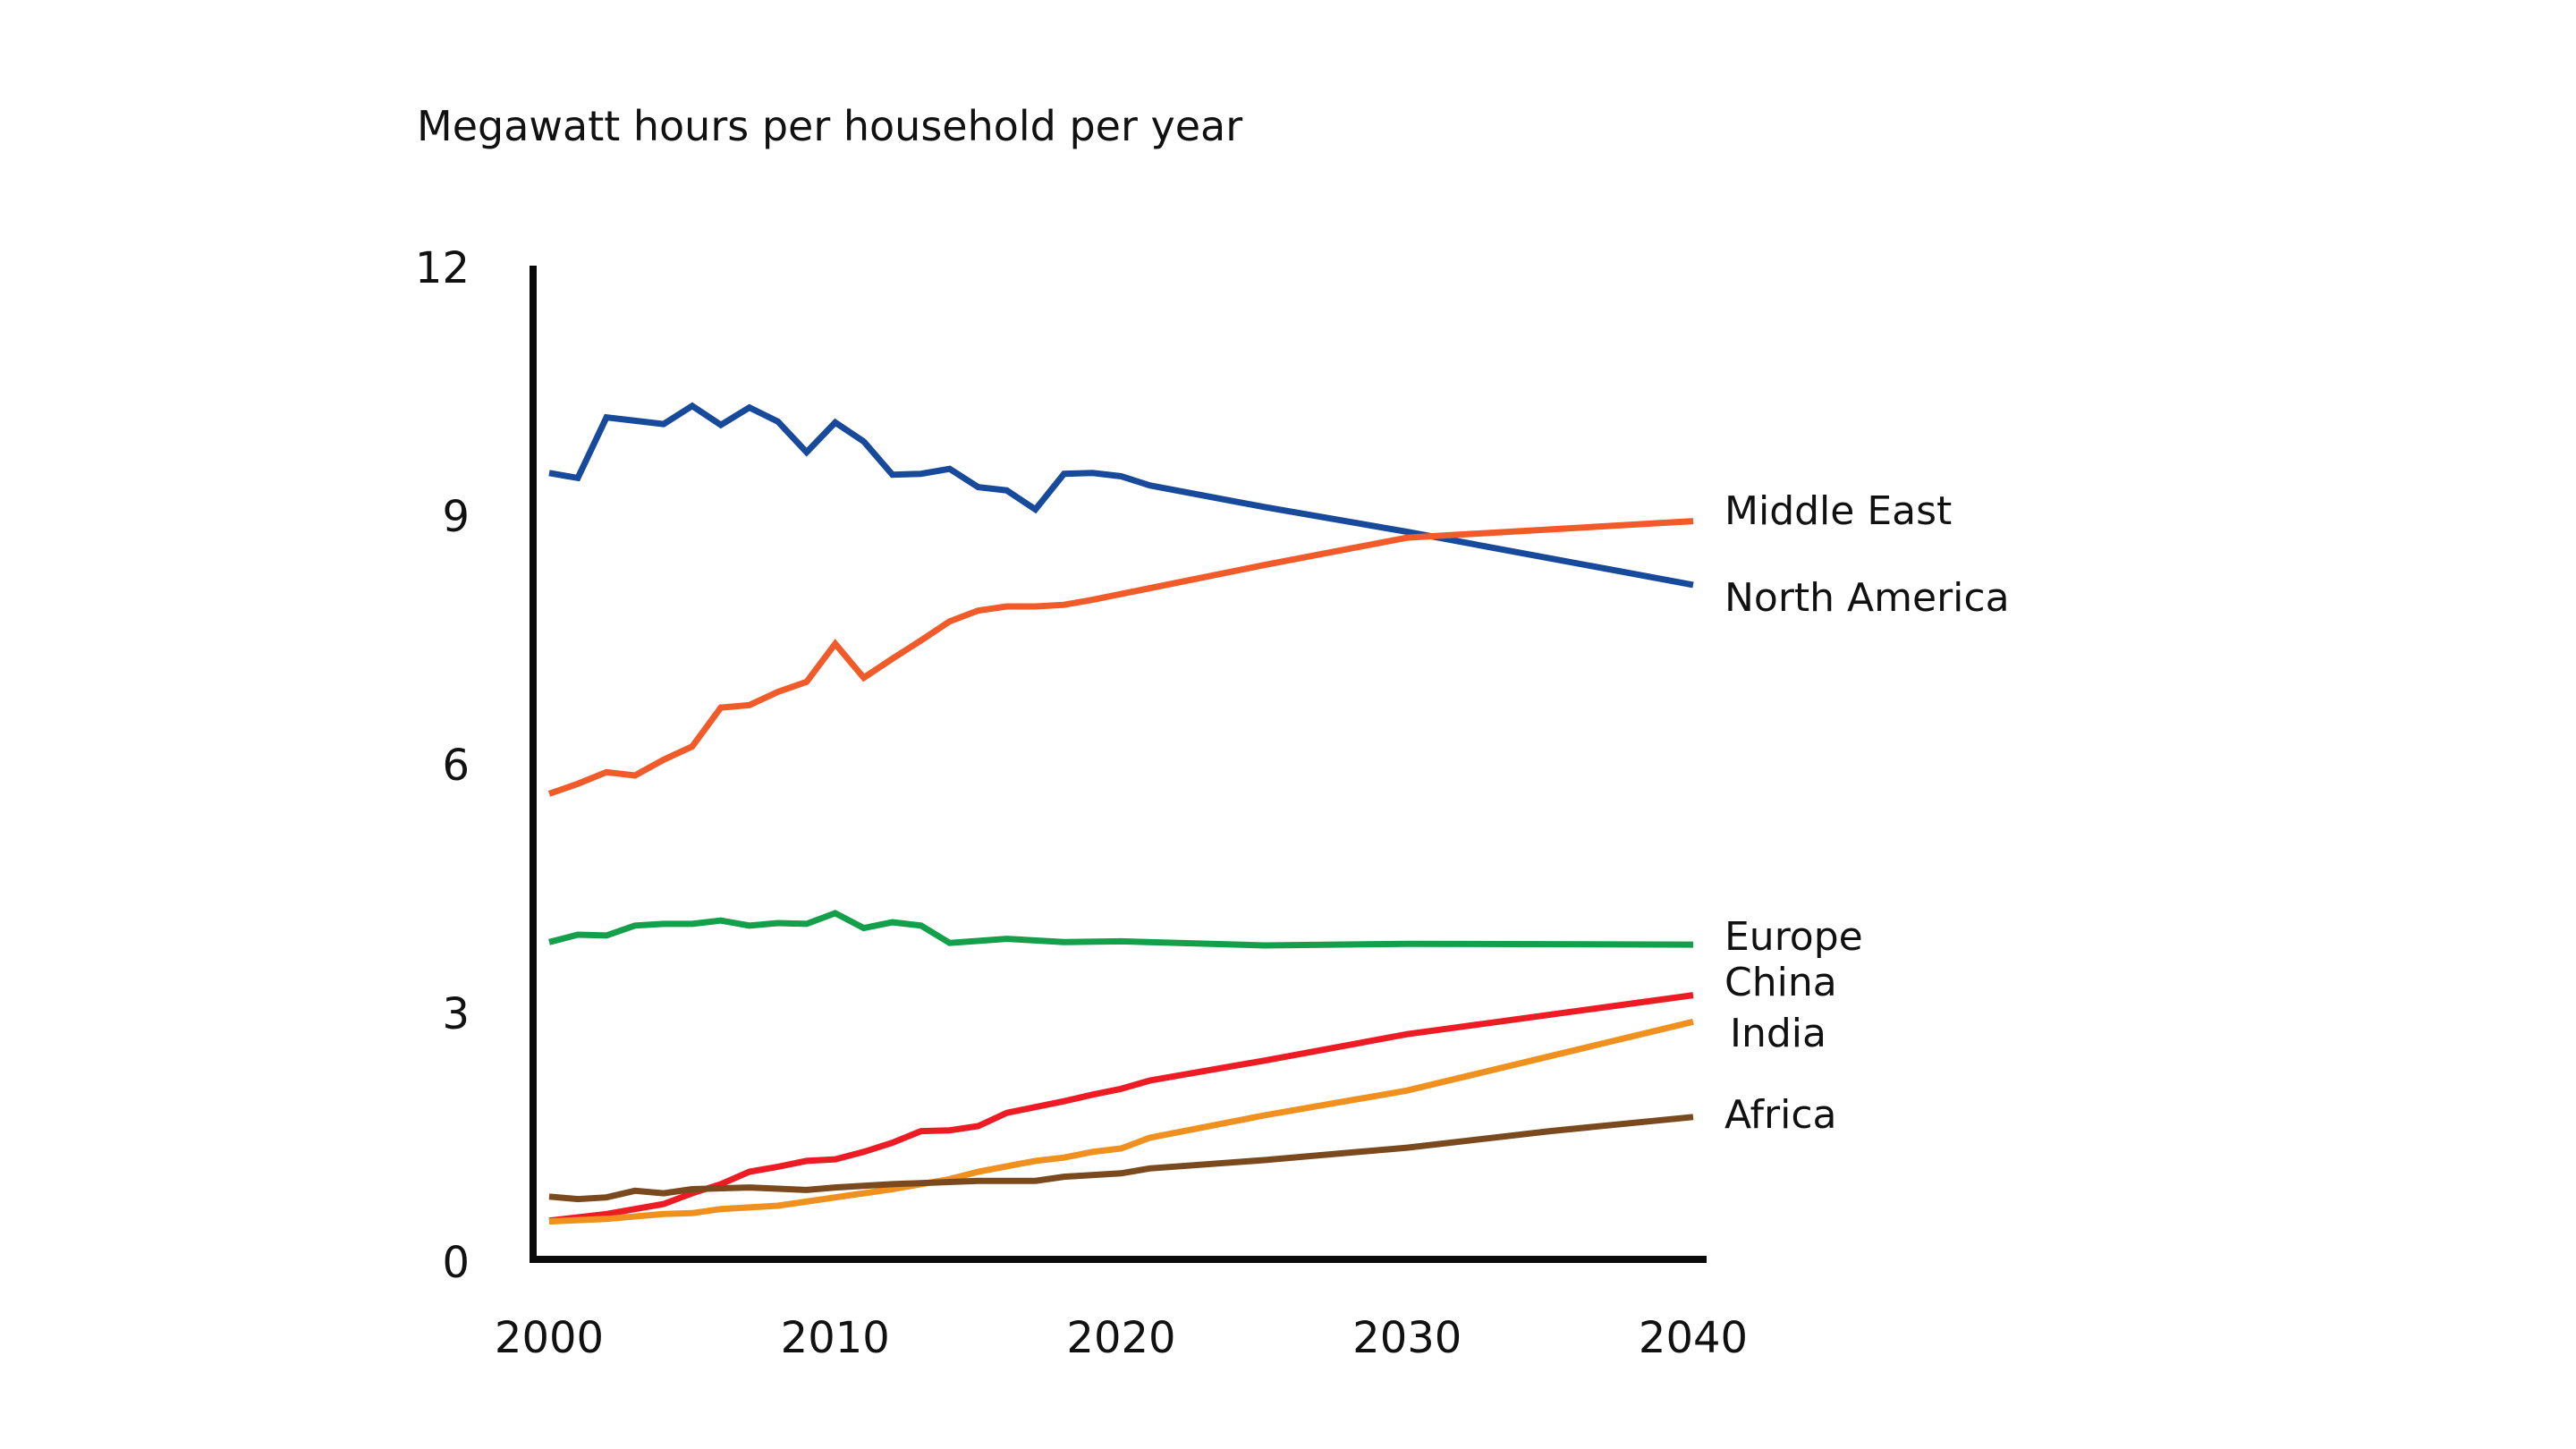  Describe the element at coordinates (456, 1014) in the screenshot. I see `y-tick-label: 3` at that location.